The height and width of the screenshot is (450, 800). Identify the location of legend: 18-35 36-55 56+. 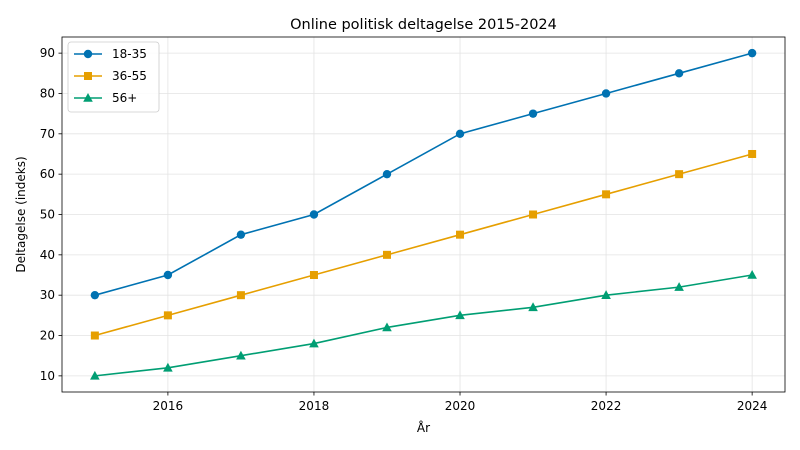
(113, 77).